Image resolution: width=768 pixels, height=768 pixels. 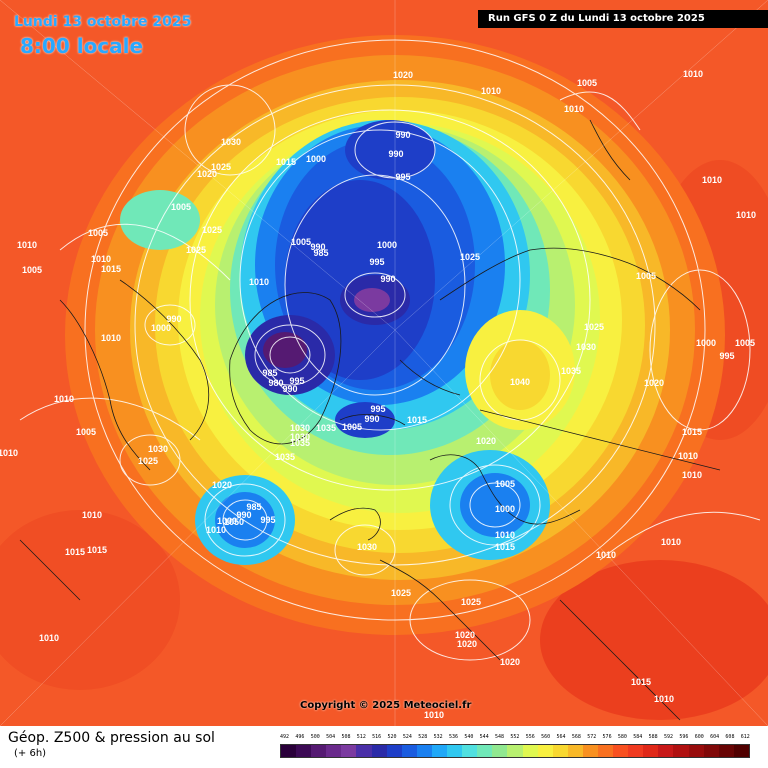 What do you see at coordinates (684, 737) in the screenshot?
I see `legend-label: 596` at bounding box center [684, 737].